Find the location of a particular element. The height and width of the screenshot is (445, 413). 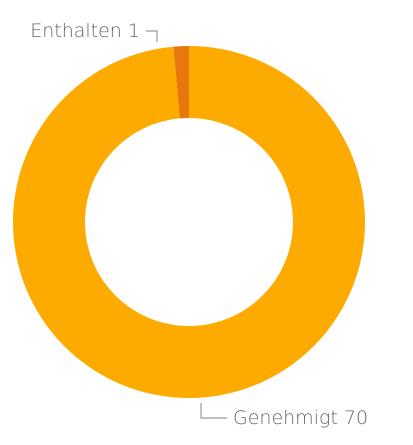

label-value: 1 is located at coordinates (134, 31).